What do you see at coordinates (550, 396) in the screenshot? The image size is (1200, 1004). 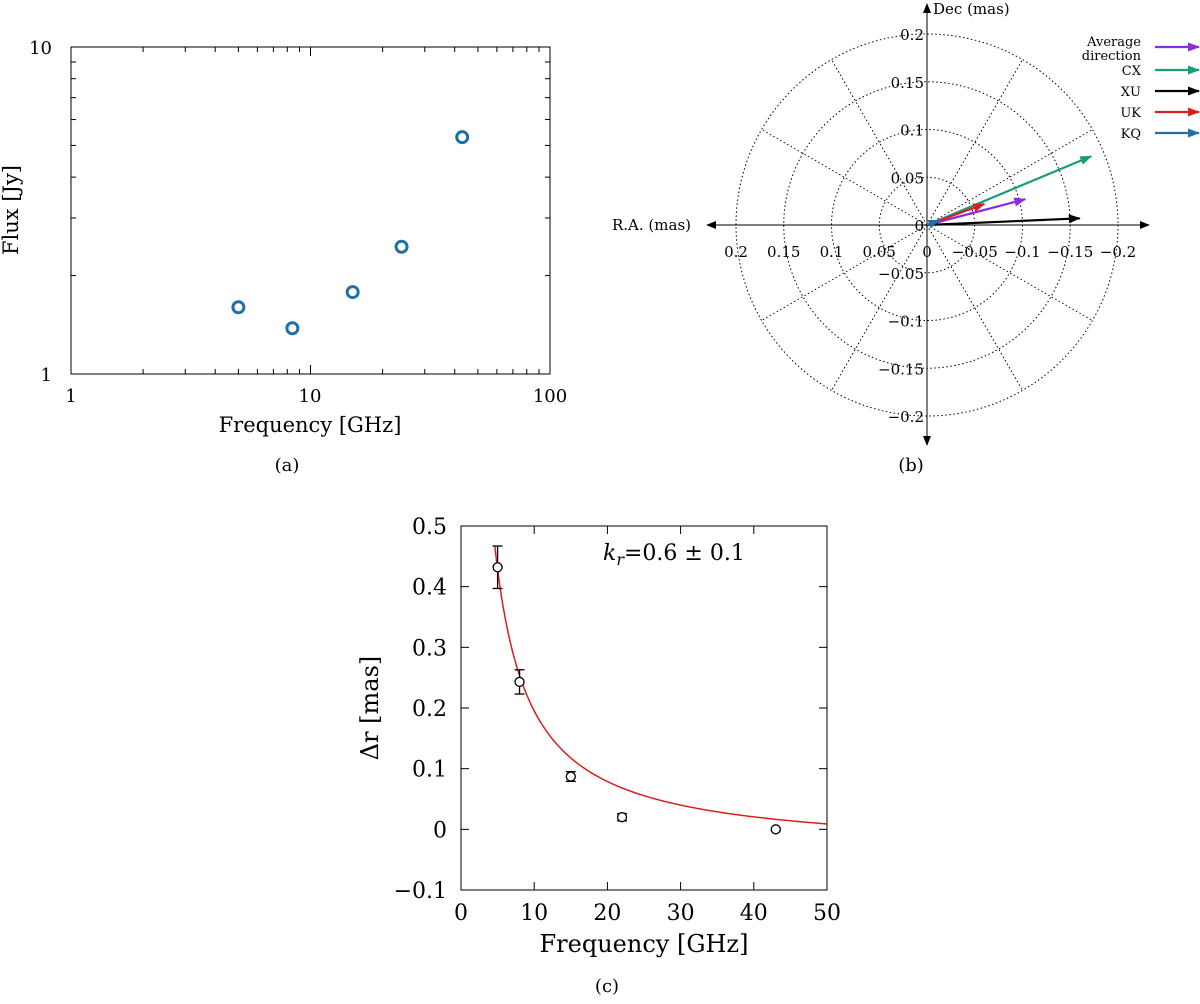 I see `panel-a-xtick-100: 100` at bounding box center [550, 396].